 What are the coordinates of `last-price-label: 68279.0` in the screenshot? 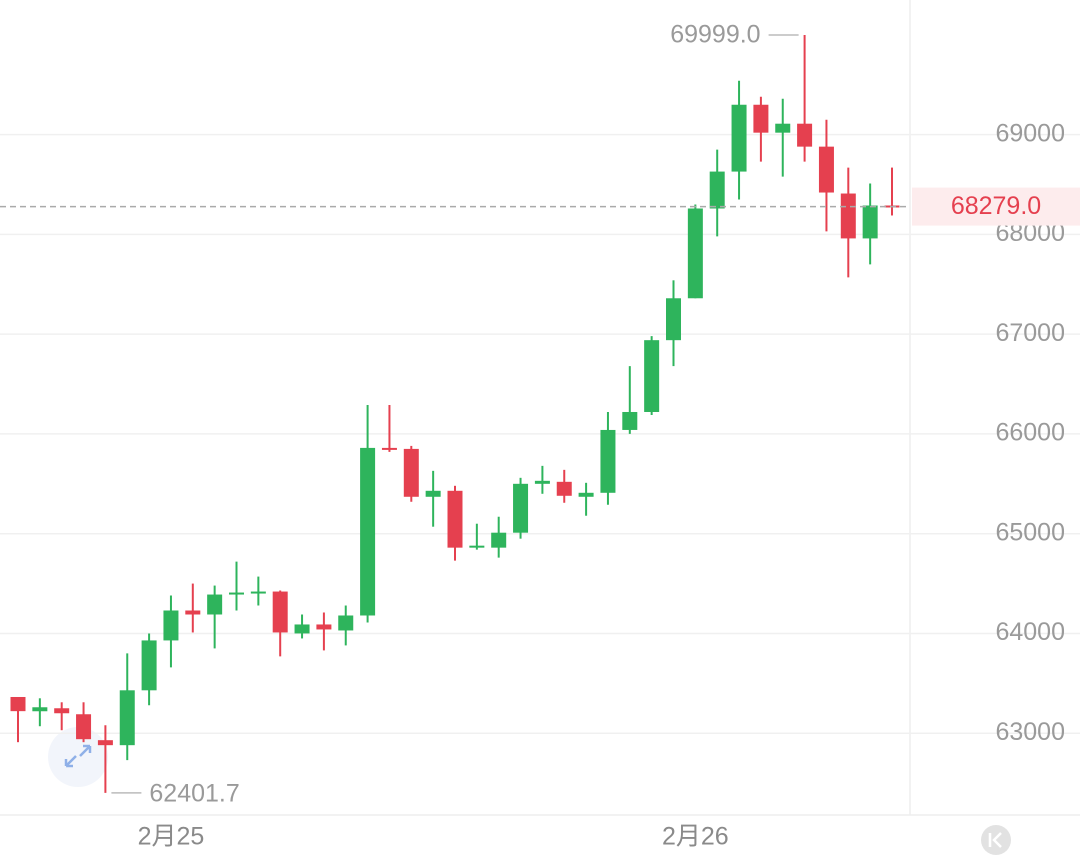 It's located at (996, 206).